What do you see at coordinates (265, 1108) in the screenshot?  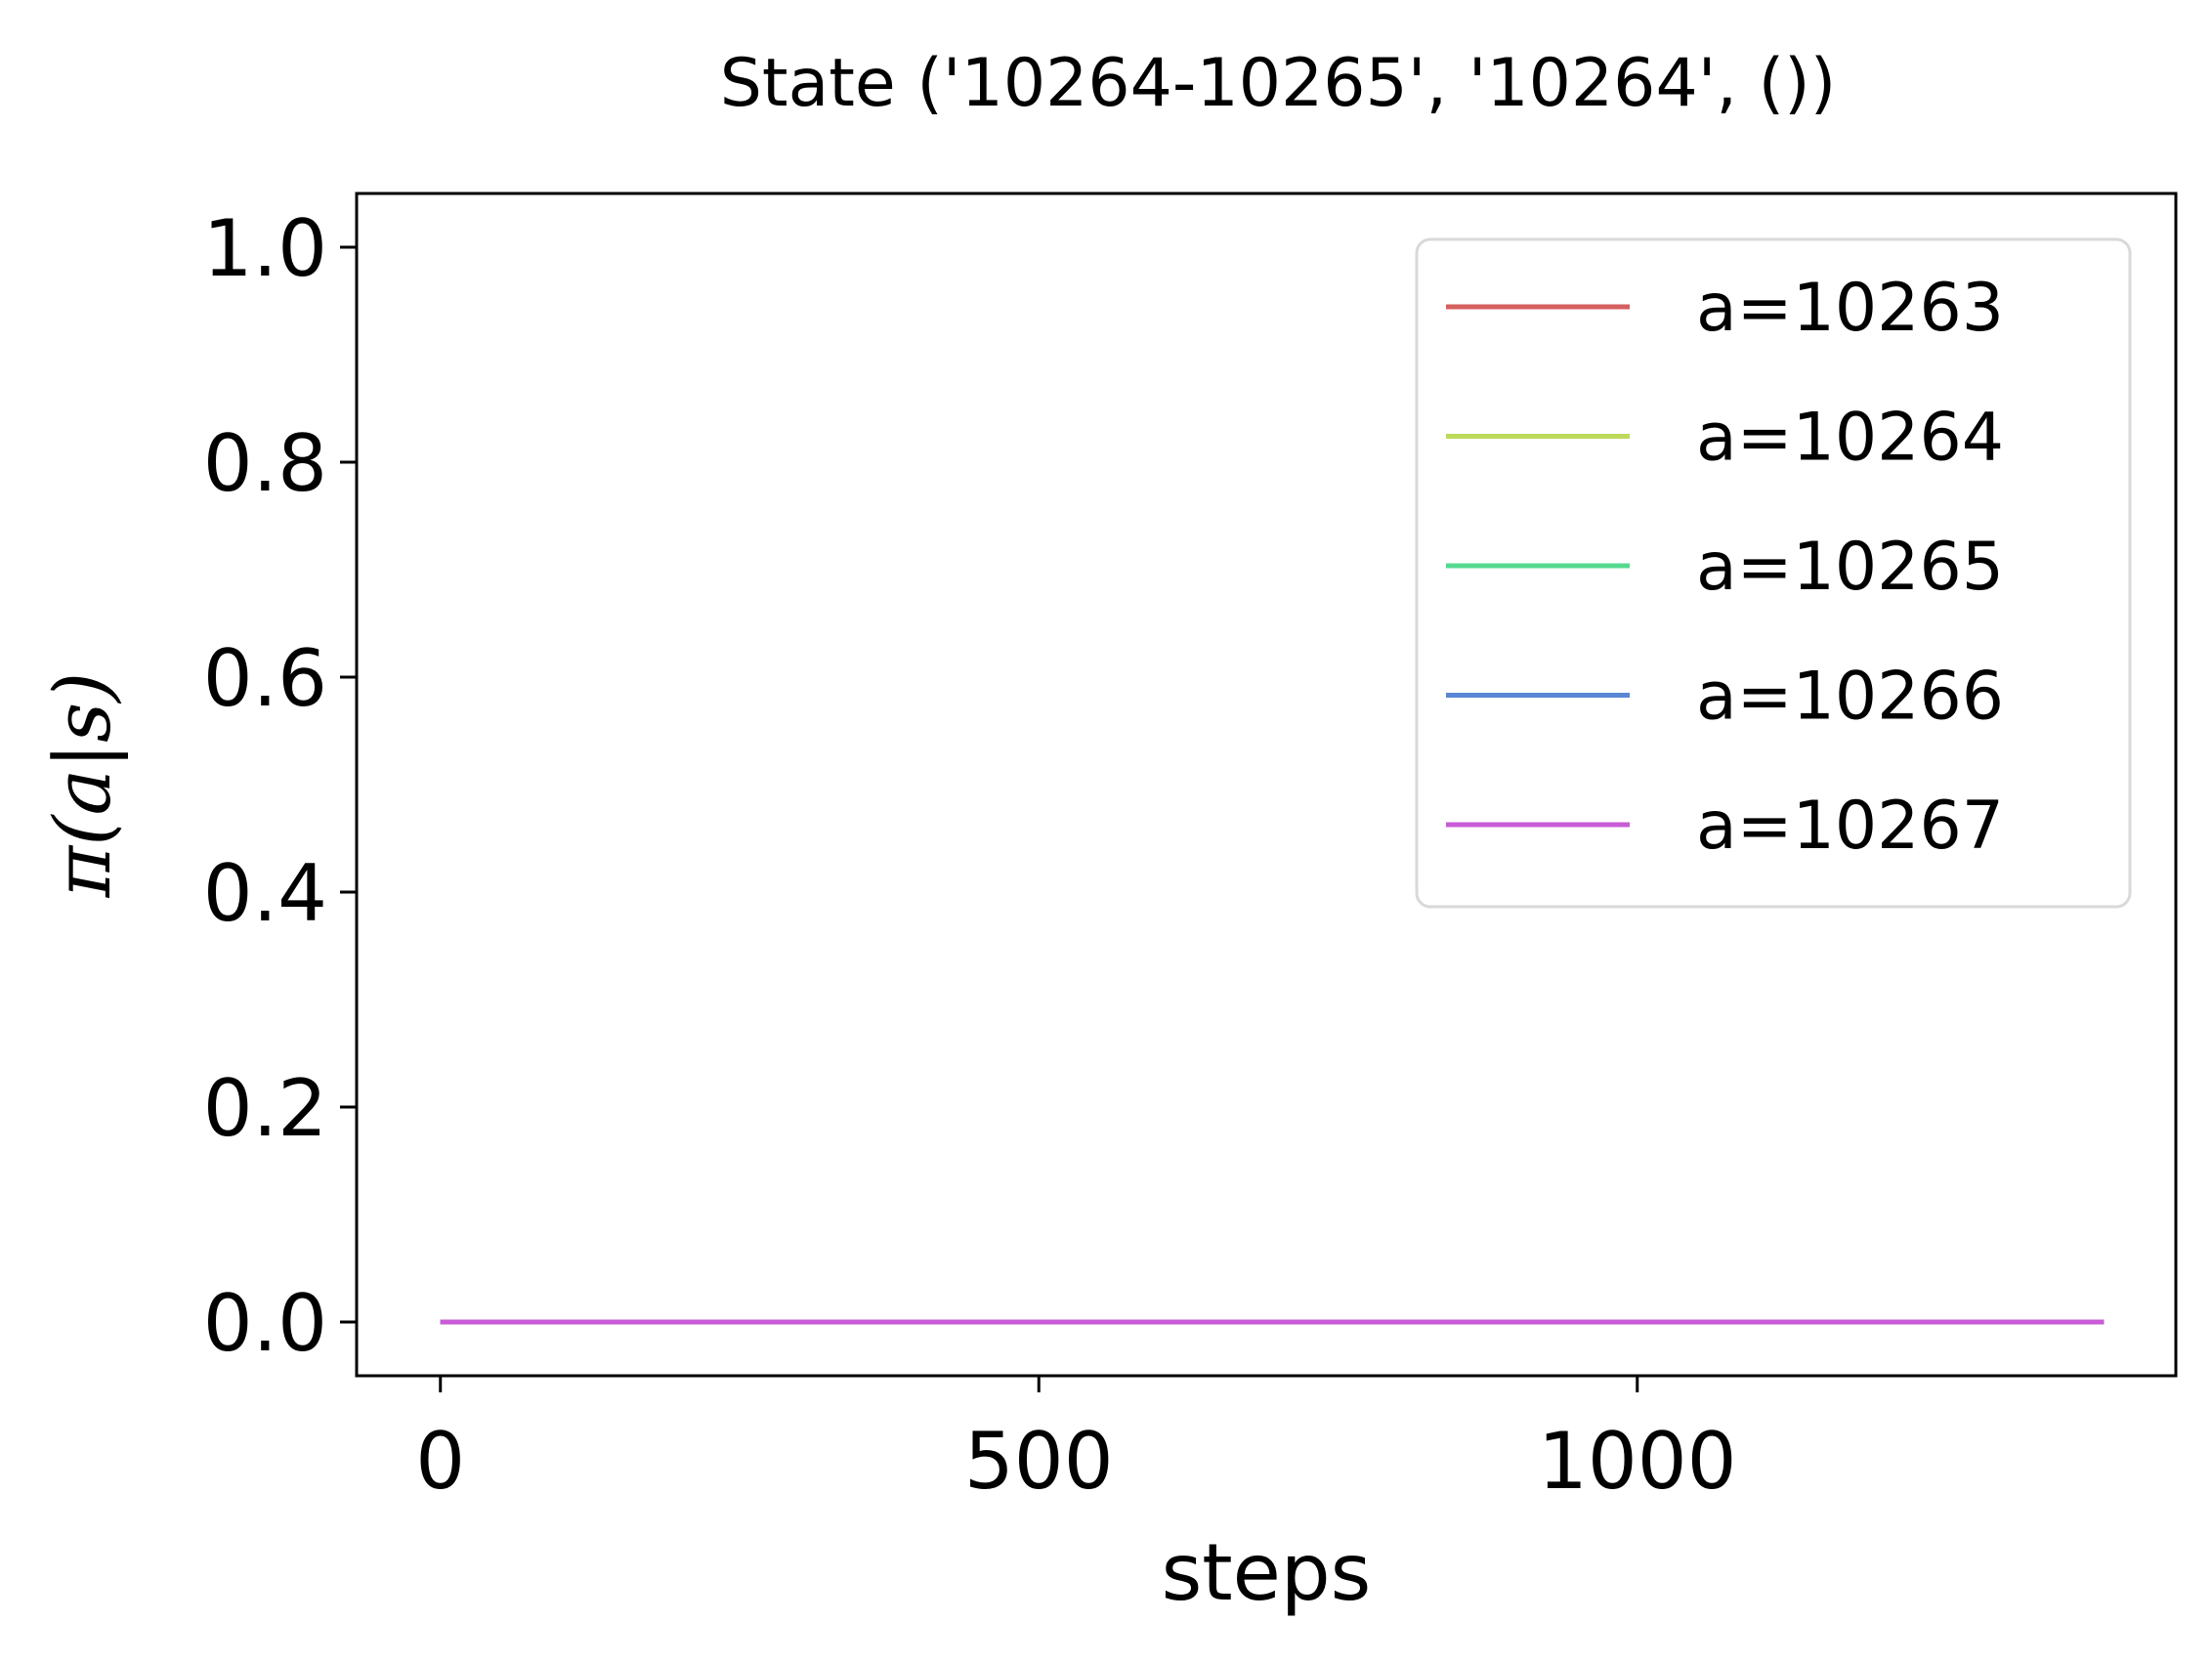 I see `y-tick-label: 0.2` at bounding box center [265, 1108].